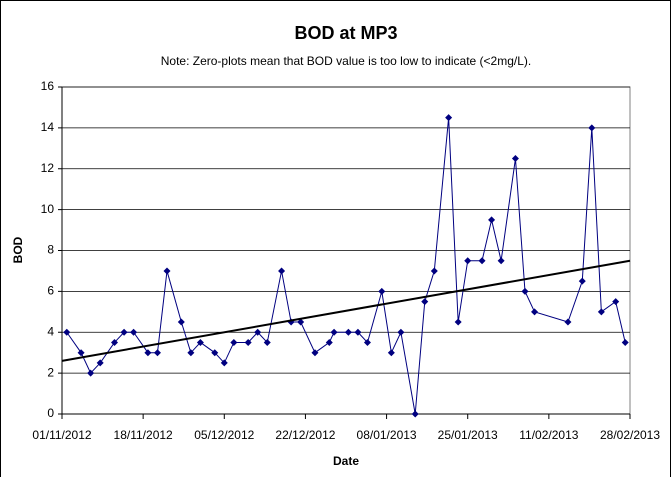  What do you see at coordinates (548, 435) in the screenshot?
I see `x-tick-label: 11/02/2013` at bounding box center [548, 435].